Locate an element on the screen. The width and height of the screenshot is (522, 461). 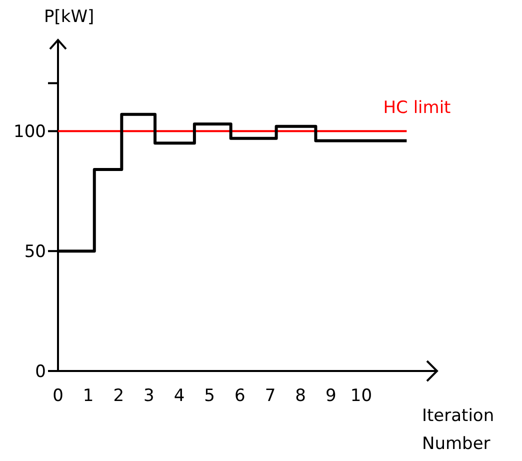
x-axis-title: Iteration Number is located at coordinates (458, 430).